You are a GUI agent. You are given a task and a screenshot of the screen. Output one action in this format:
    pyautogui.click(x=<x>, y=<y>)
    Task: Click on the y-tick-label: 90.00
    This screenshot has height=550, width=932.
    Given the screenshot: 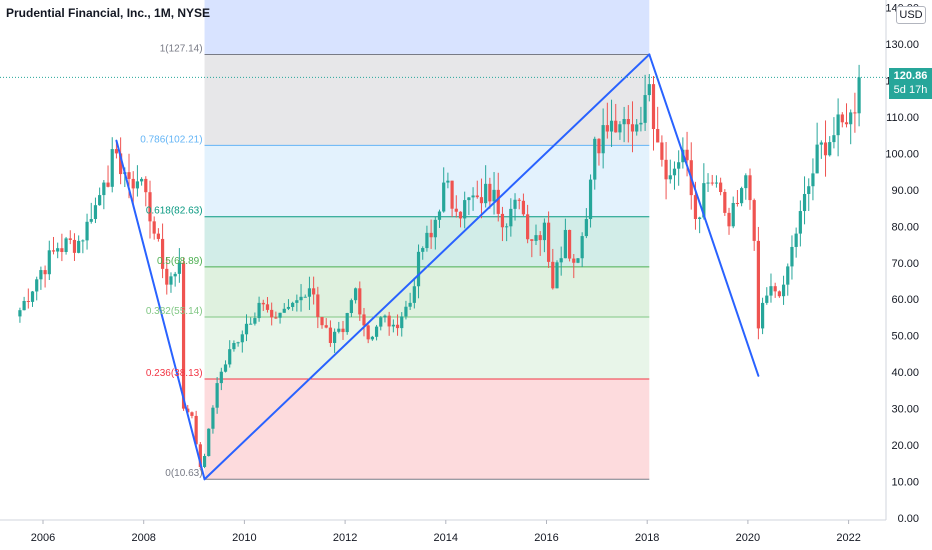 What is the action you would take?
    pyautogui.click(x=905, y=191)
    